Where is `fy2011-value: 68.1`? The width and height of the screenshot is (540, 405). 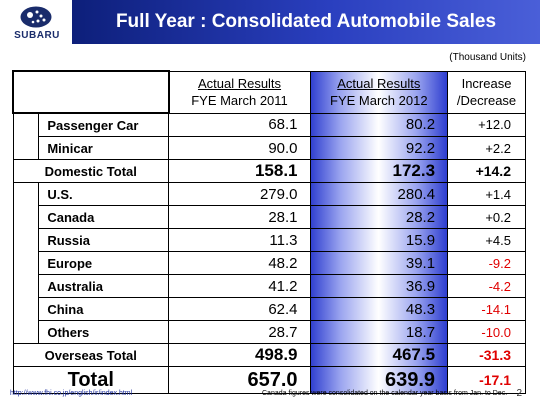
fy2011-value: 68.1 is located at coordinates (239, 124).